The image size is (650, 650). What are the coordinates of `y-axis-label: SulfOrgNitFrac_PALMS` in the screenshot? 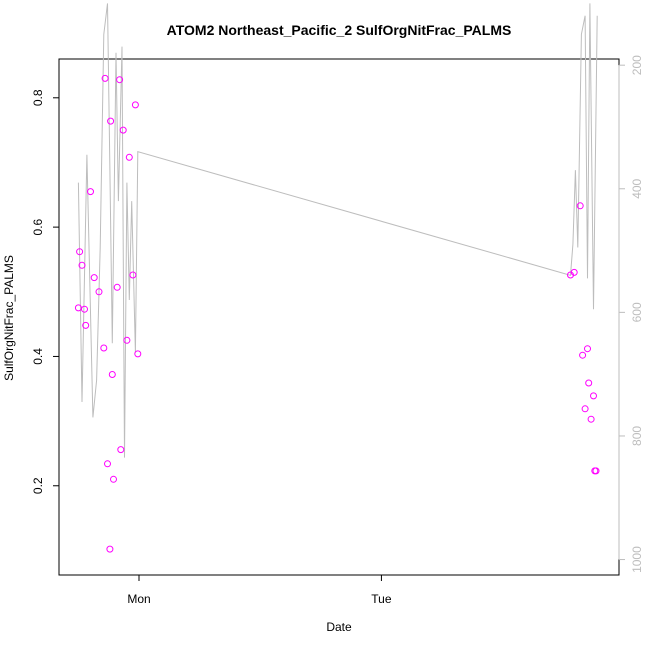 It's located at (9, 318).